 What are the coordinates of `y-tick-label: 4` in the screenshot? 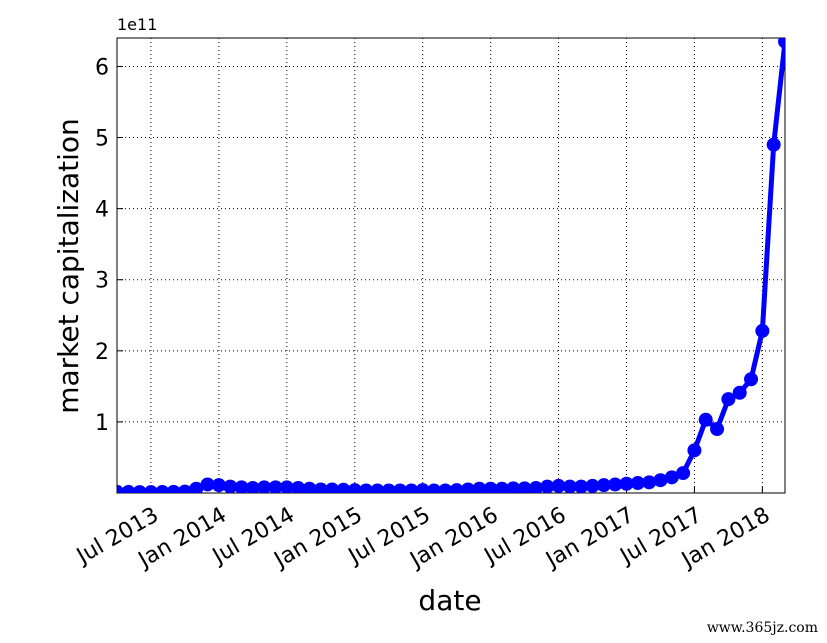 It's located at (102, 210).